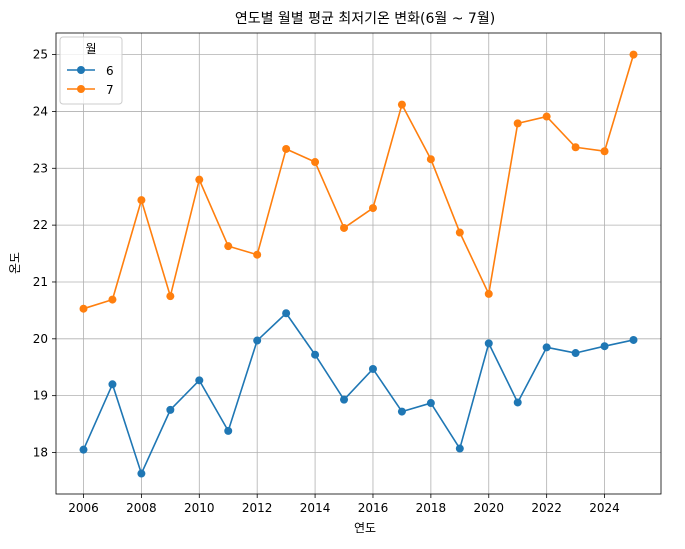 The height and width of the screenshot is (549, 685). Describe the element at coordinates (40, 55) in the screenshot. I see `y-tick-label: 25` at that location.